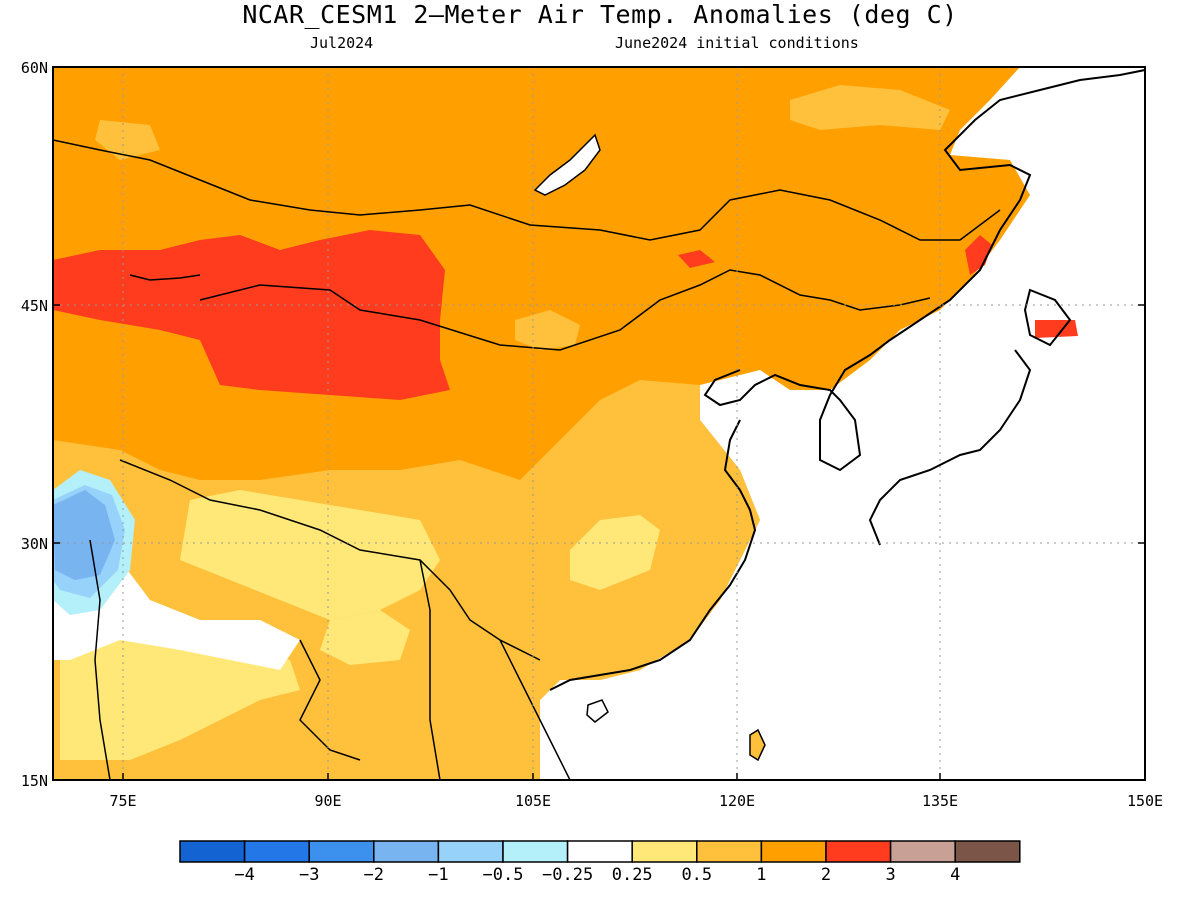 The image size is (1200, 900). What do you see at coordinates (826, 875) in the screenshot?
I see `colorbar-label: 2` at bounding box center [826, 875].